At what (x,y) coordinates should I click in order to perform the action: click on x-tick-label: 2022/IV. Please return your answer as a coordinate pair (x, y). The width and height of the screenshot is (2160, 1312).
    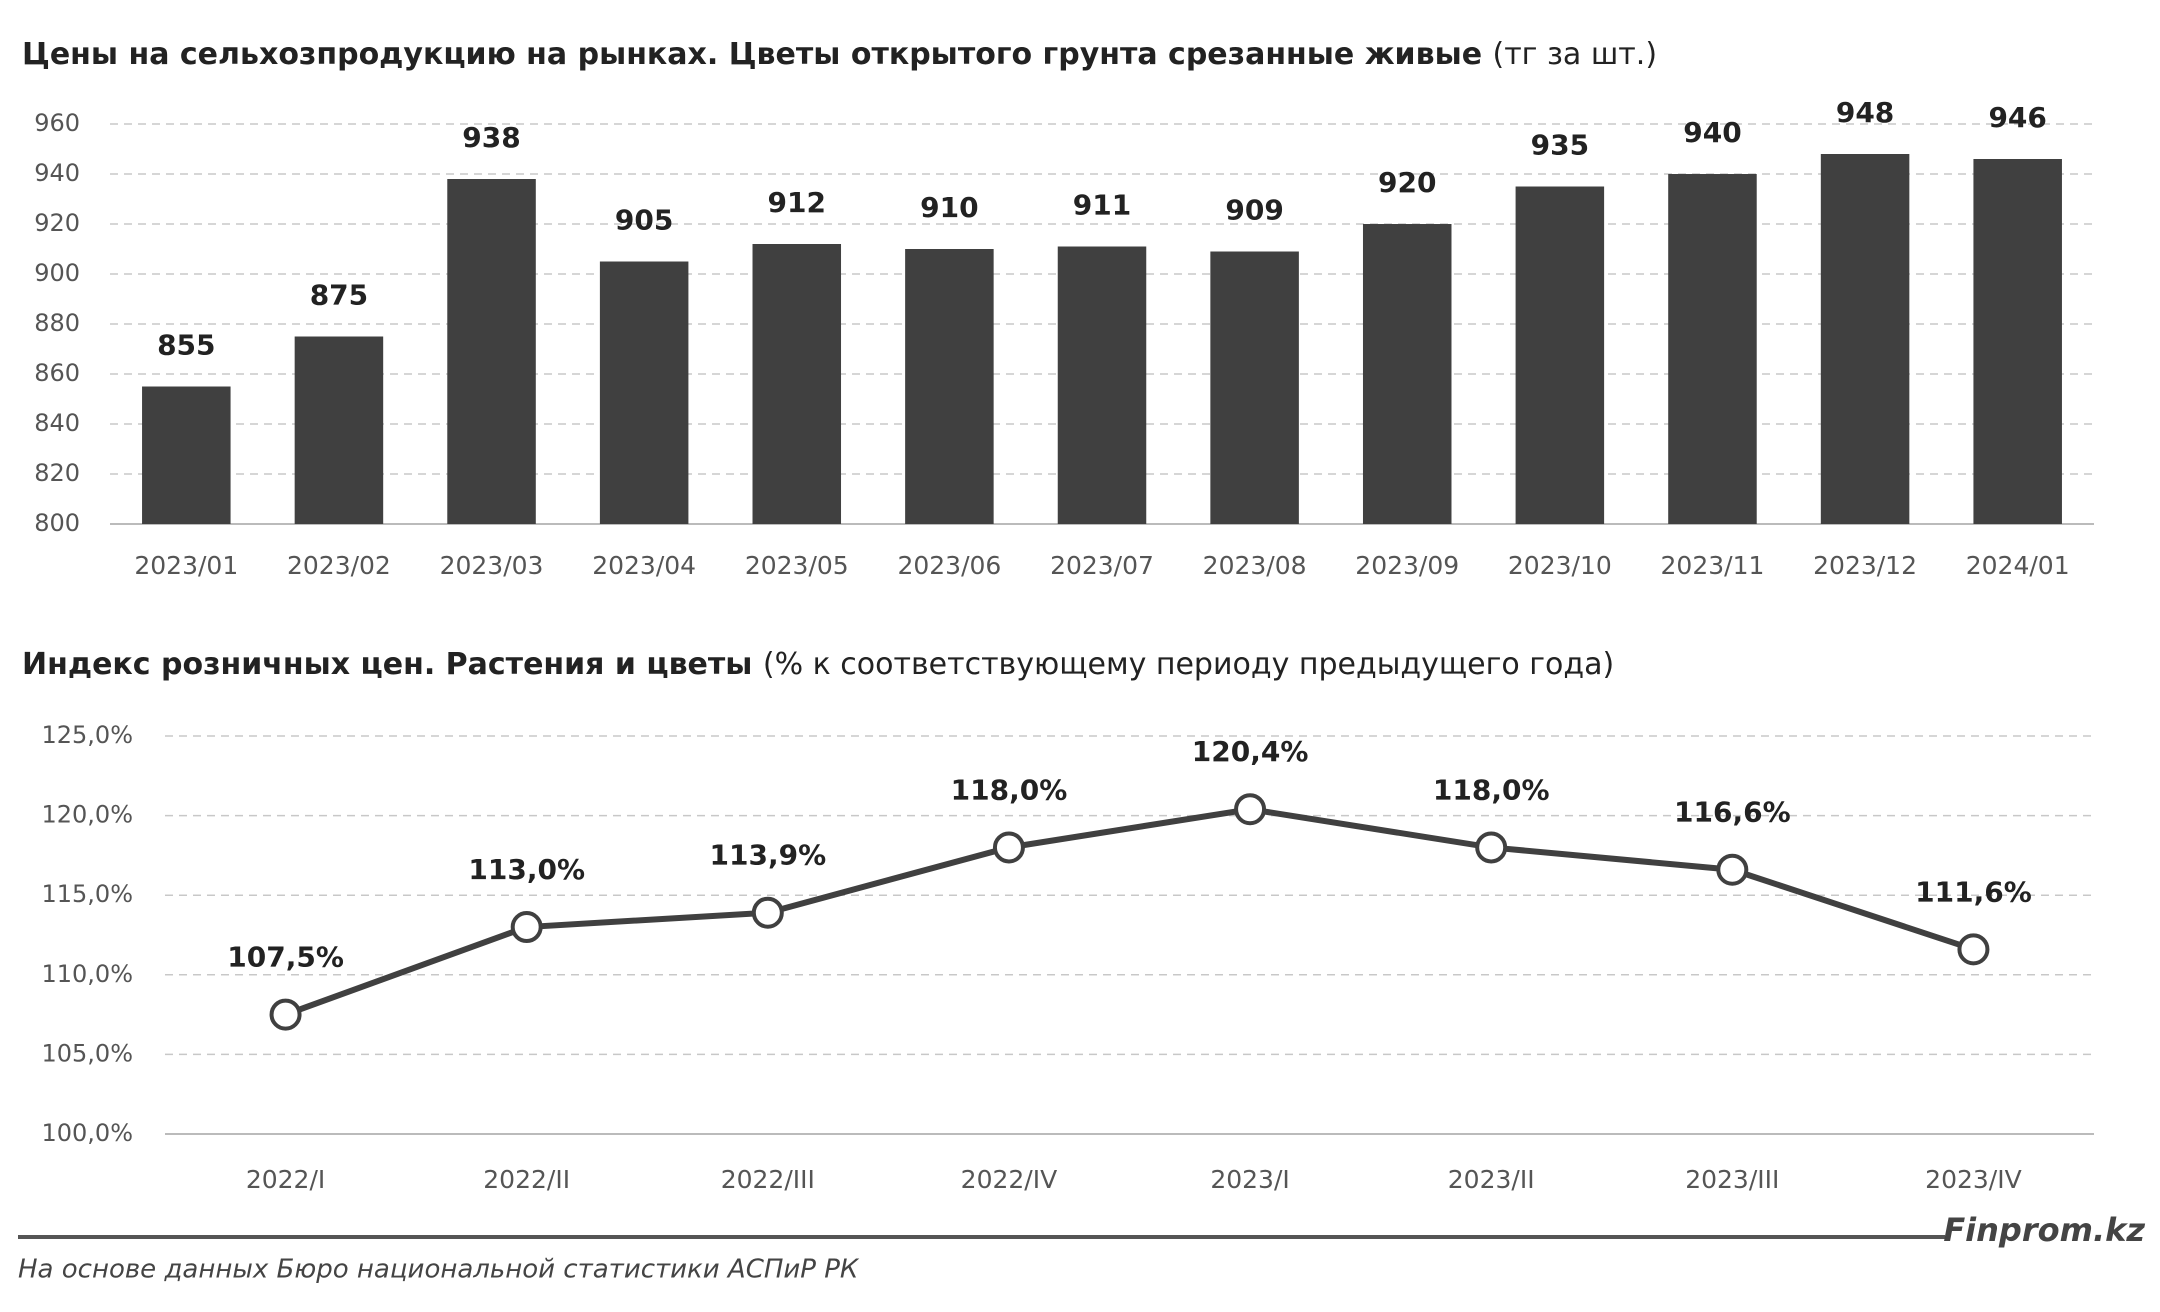
    Looking at the image, I should click on (1009, 1179).